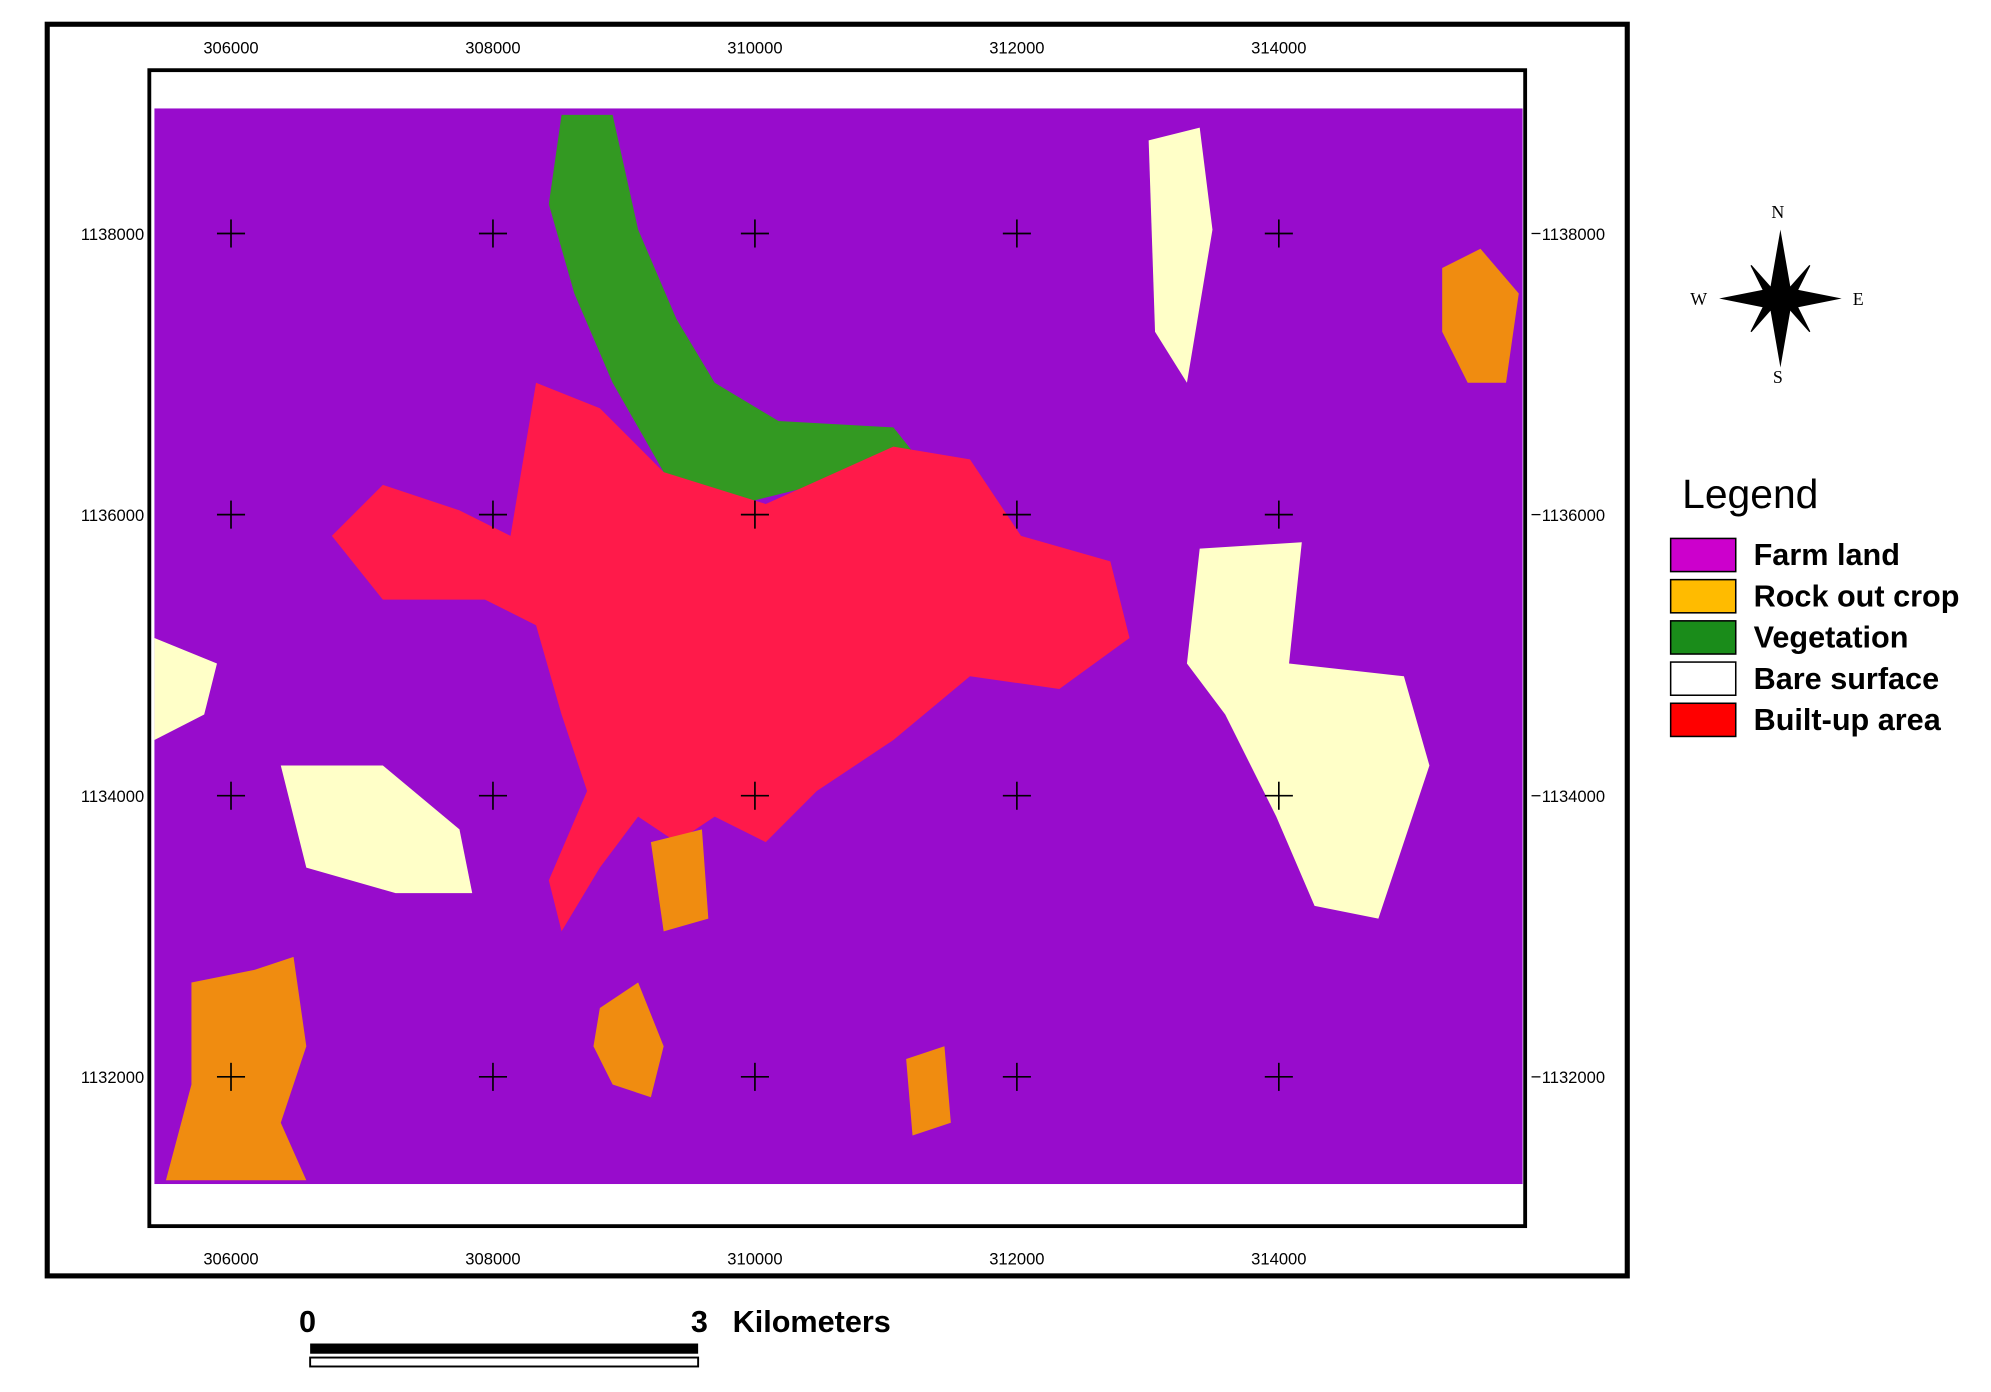 The image size is (1991, 1392). I want to click on scale-bar-white, so click(504, 1362).